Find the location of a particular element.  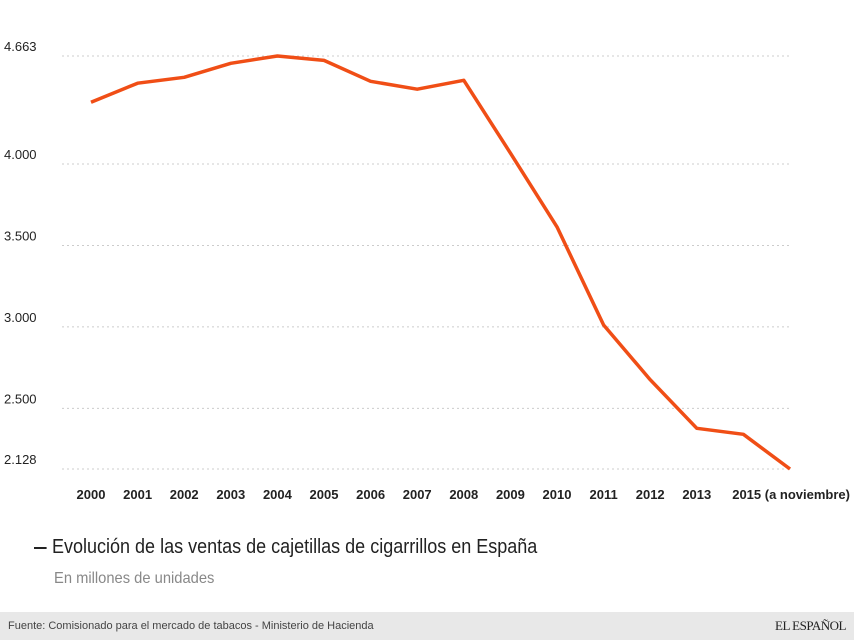

y-tick-label: 4.663 is located at coordinates (20, 46).